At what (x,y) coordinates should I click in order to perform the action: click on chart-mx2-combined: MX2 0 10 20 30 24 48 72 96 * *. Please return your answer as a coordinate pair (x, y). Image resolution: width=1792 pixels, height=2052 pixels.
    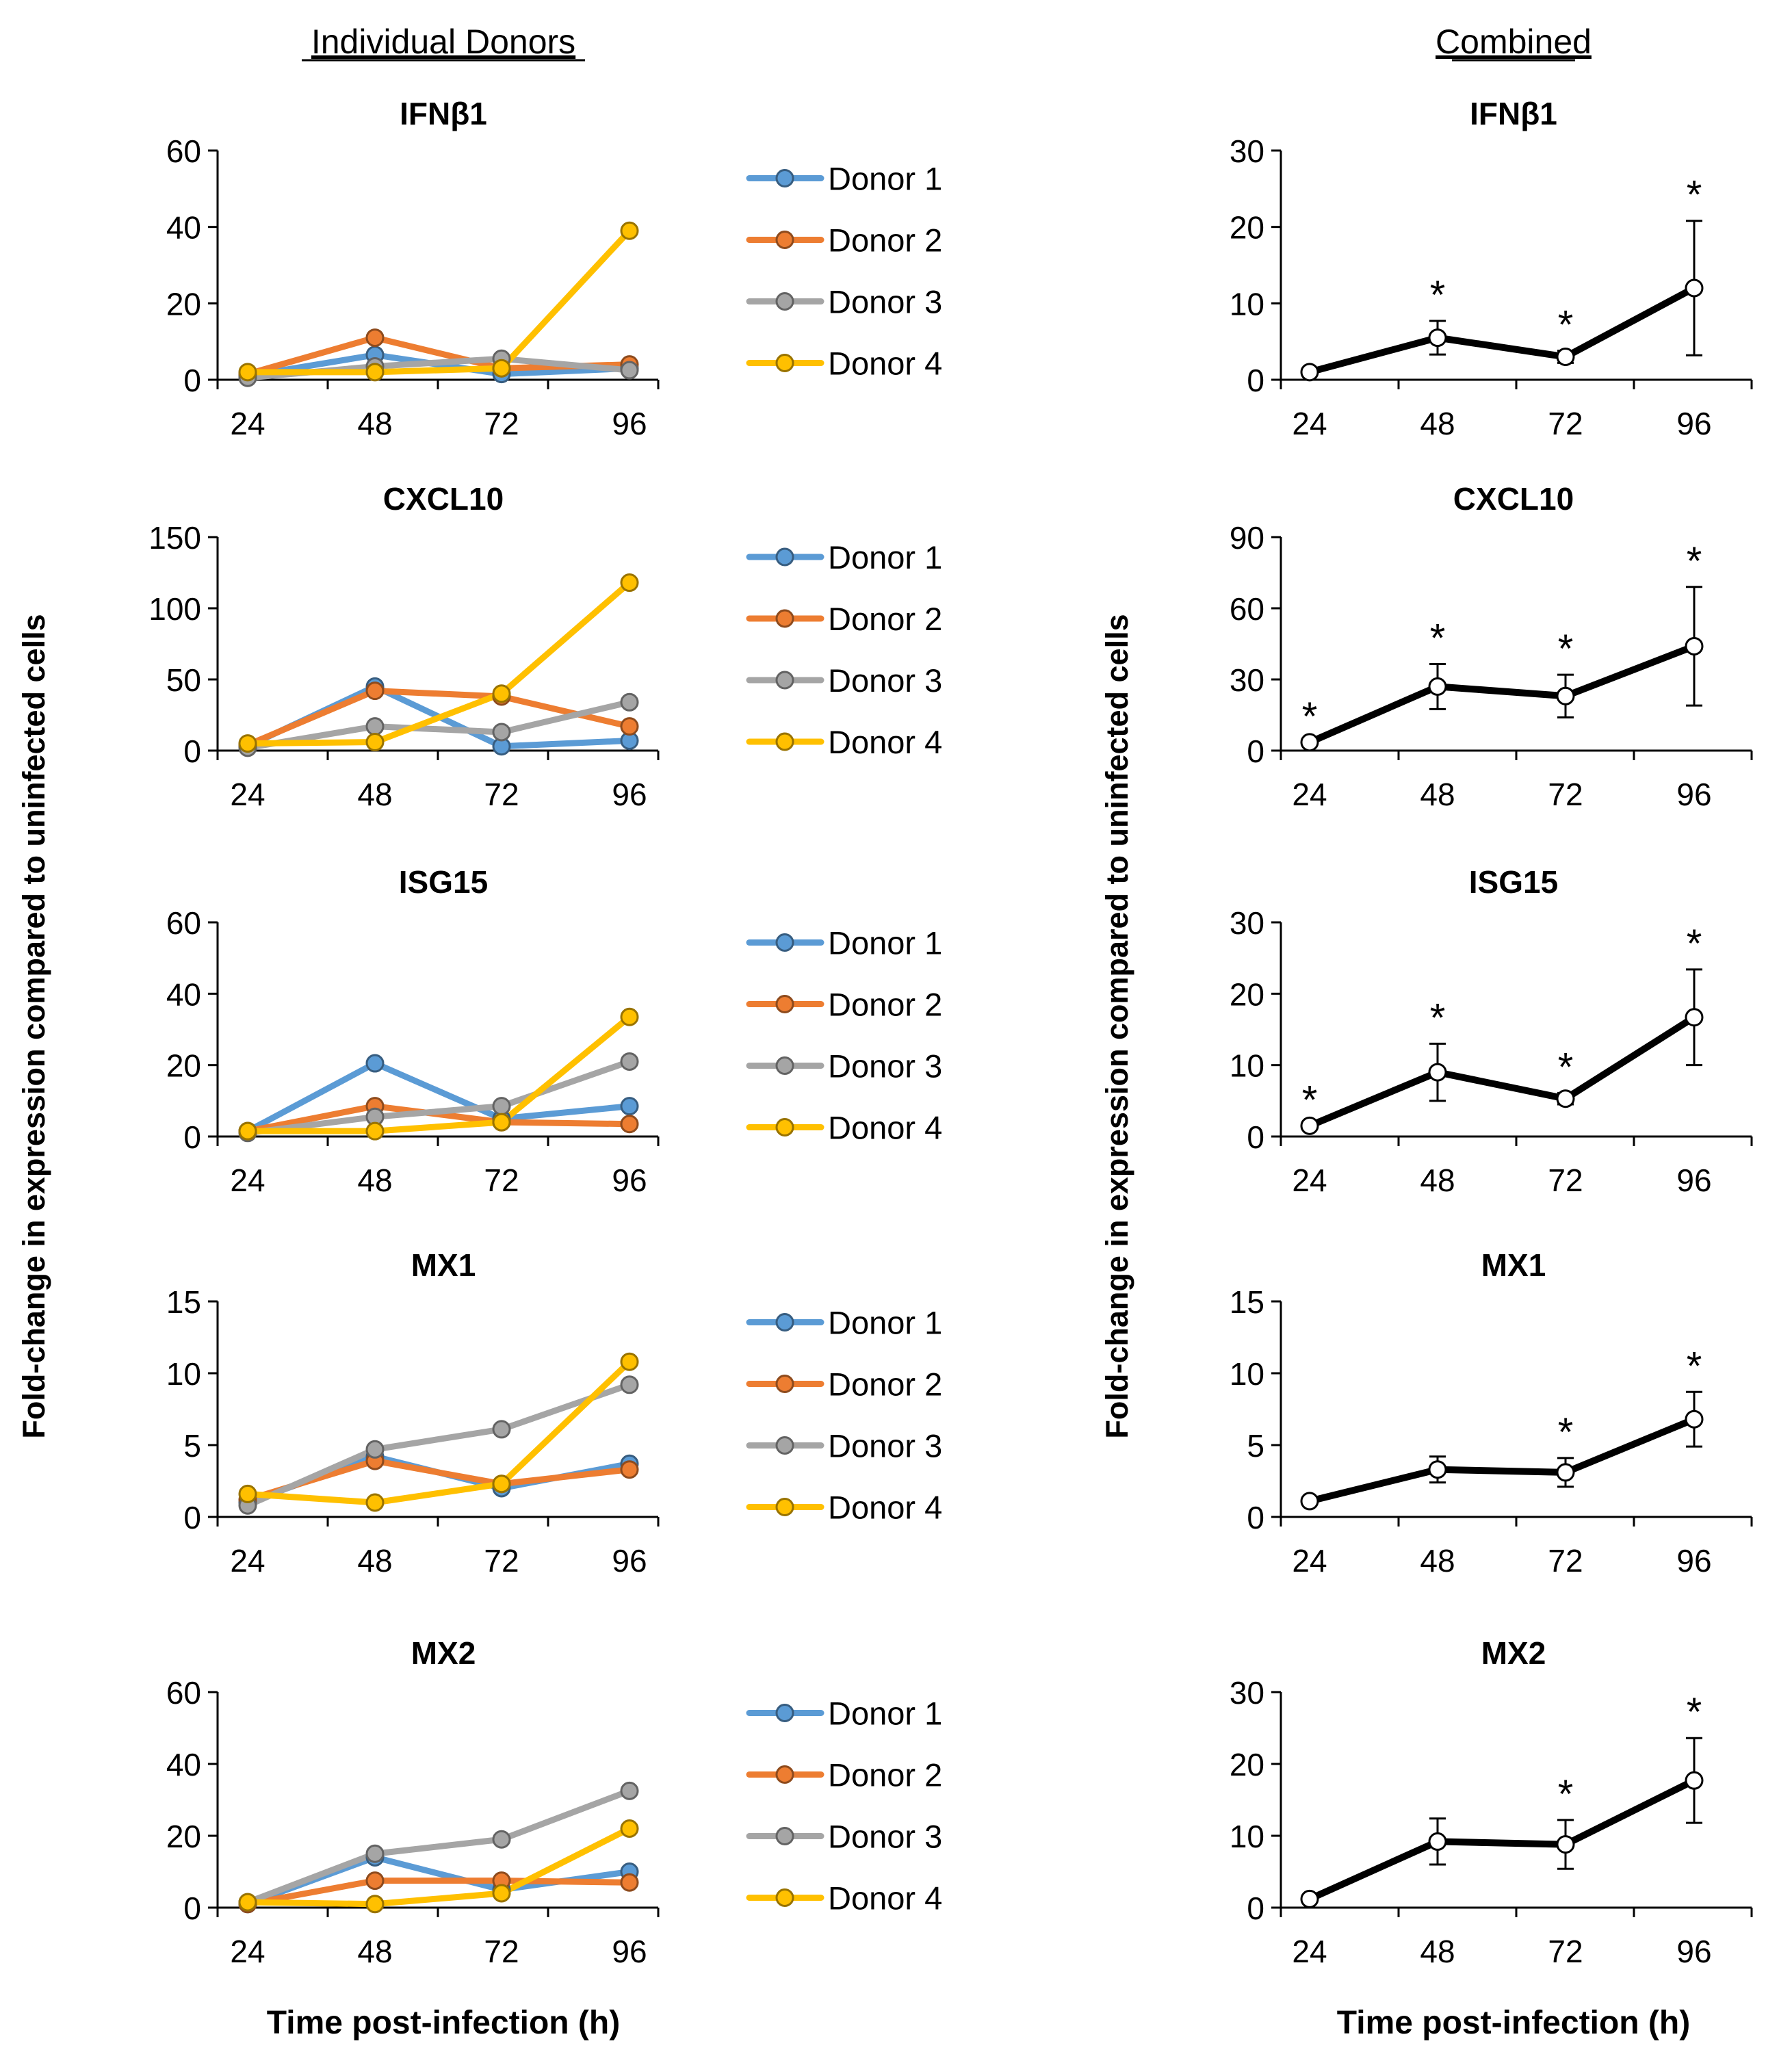
    Looking at the image, I should click on (1491, 1802).